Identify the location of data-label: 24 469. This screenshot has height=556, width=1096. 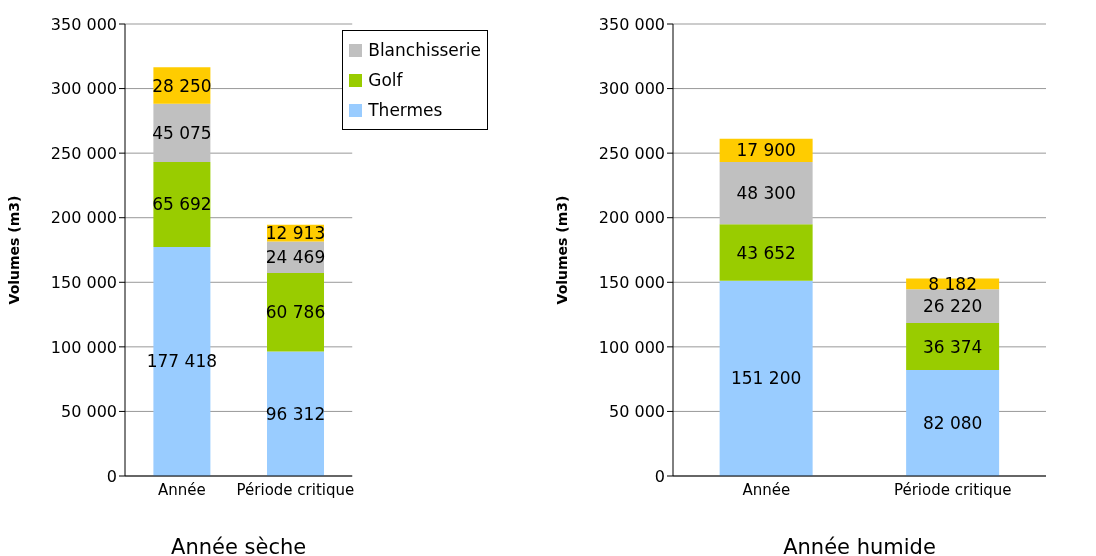
(295, 257).